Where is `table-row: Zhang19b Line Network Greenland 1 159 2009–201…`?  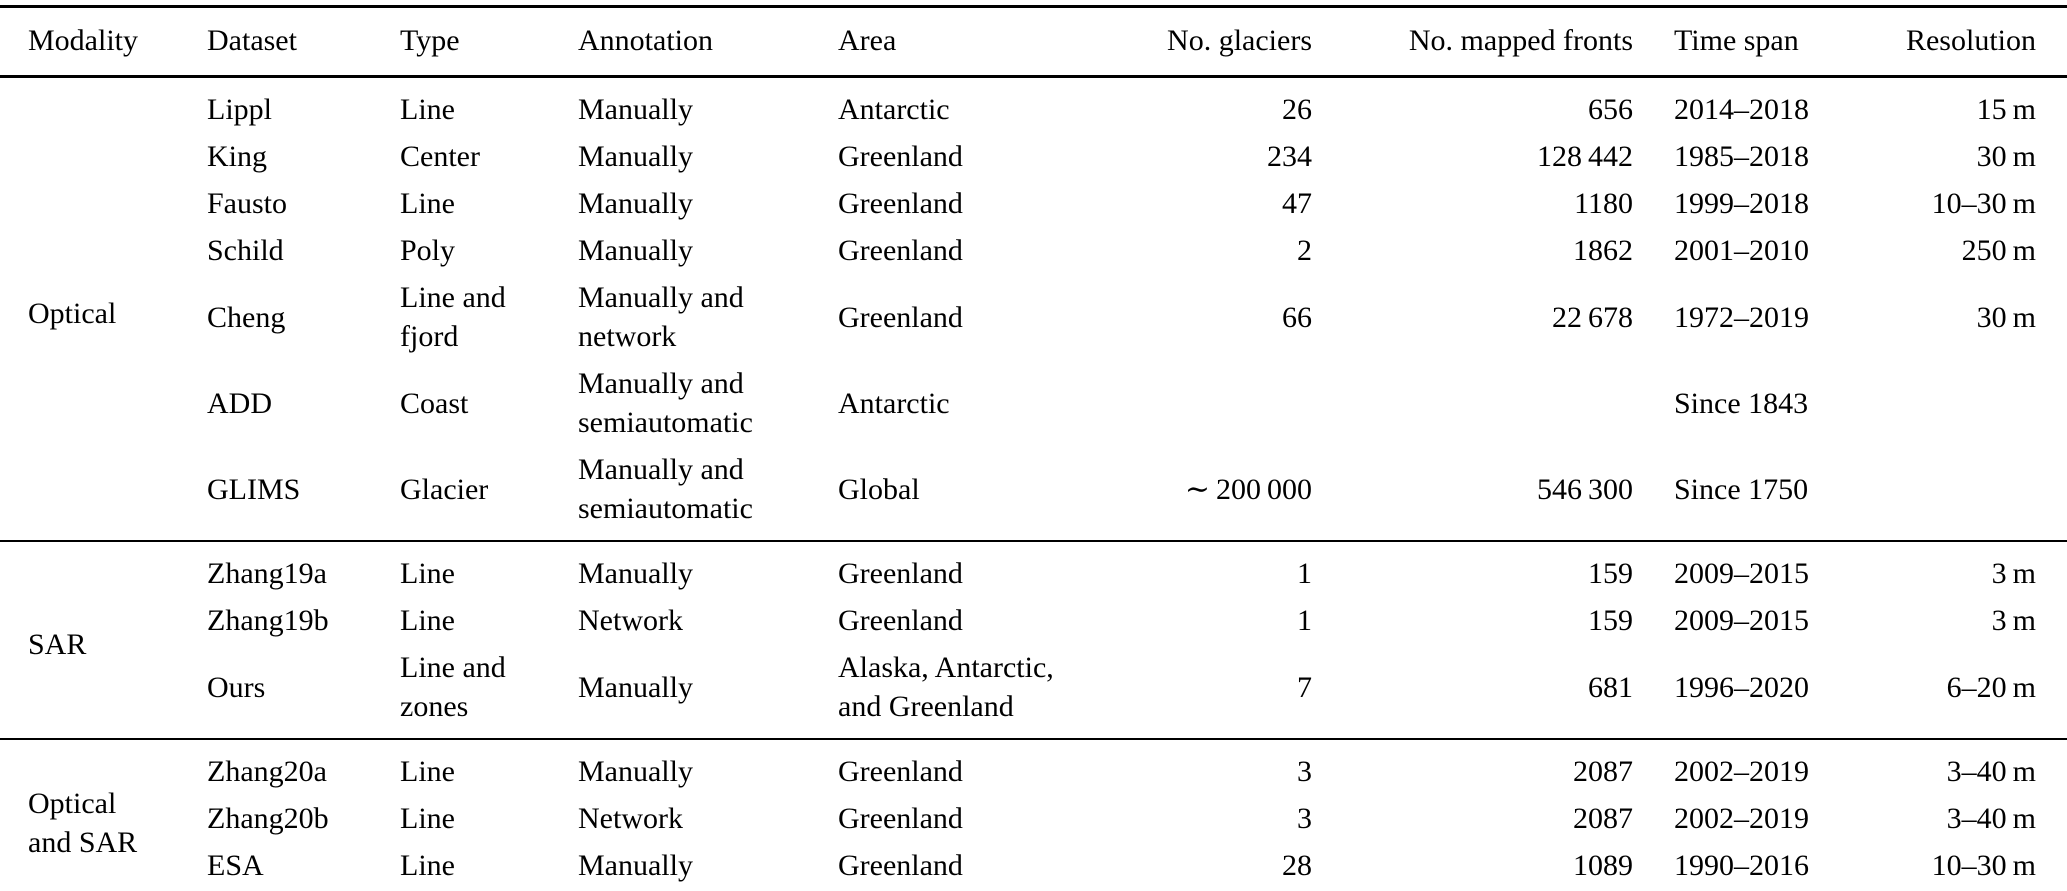 table-row: Zhang19b Line Network Greenland 1 159 2009–201… is located at coordinates (1033, 620).